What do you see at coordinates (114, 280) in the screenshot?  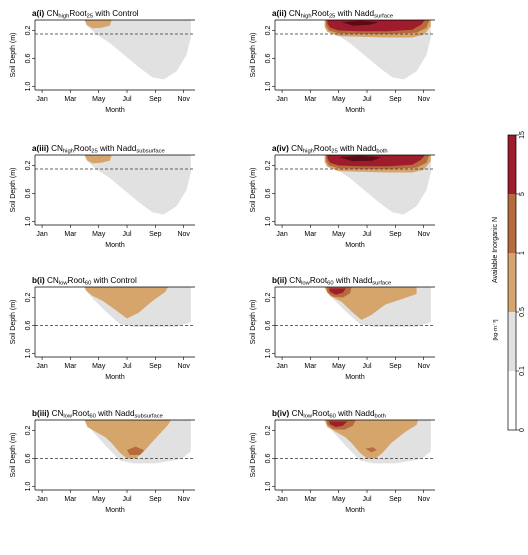 I see `title-part-suffix: with Control` at bounding box center [114, 280].